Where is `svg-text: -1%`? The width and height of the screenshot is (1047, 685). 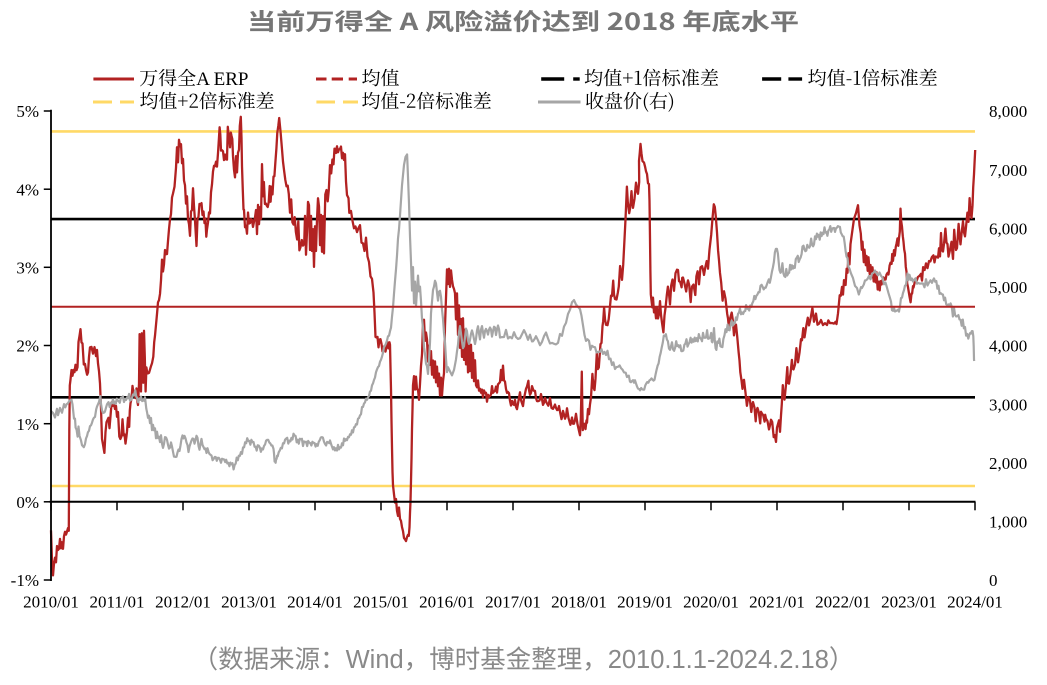
svg-text: -1% is located at coordinates (25, 580).